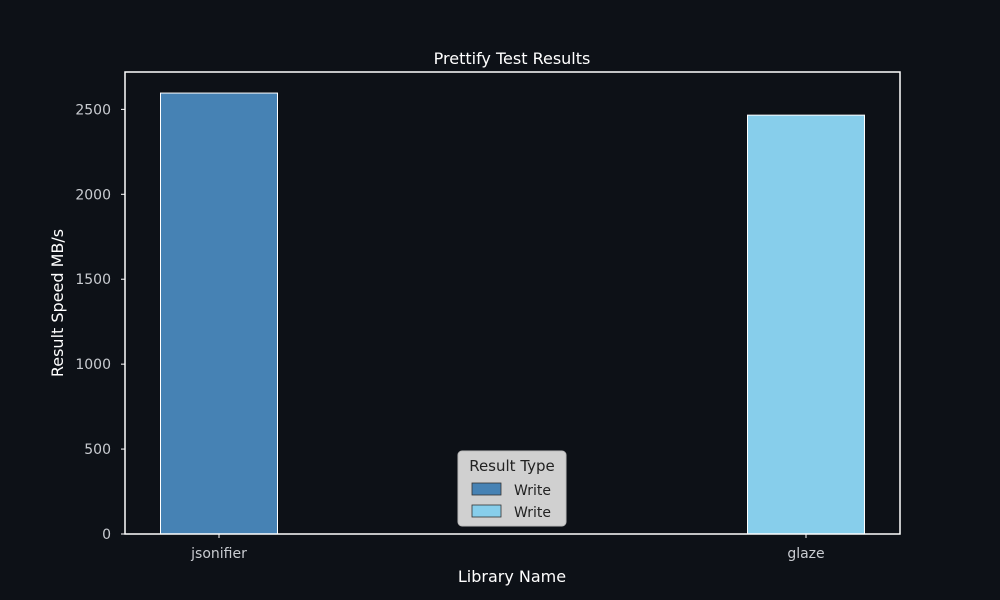 The width and height of the screenshot is (1000, 600). Describe the element at coordinates (805, 554) in the screenshot. I see `x-tick-label-glaze: glaze` at that location.